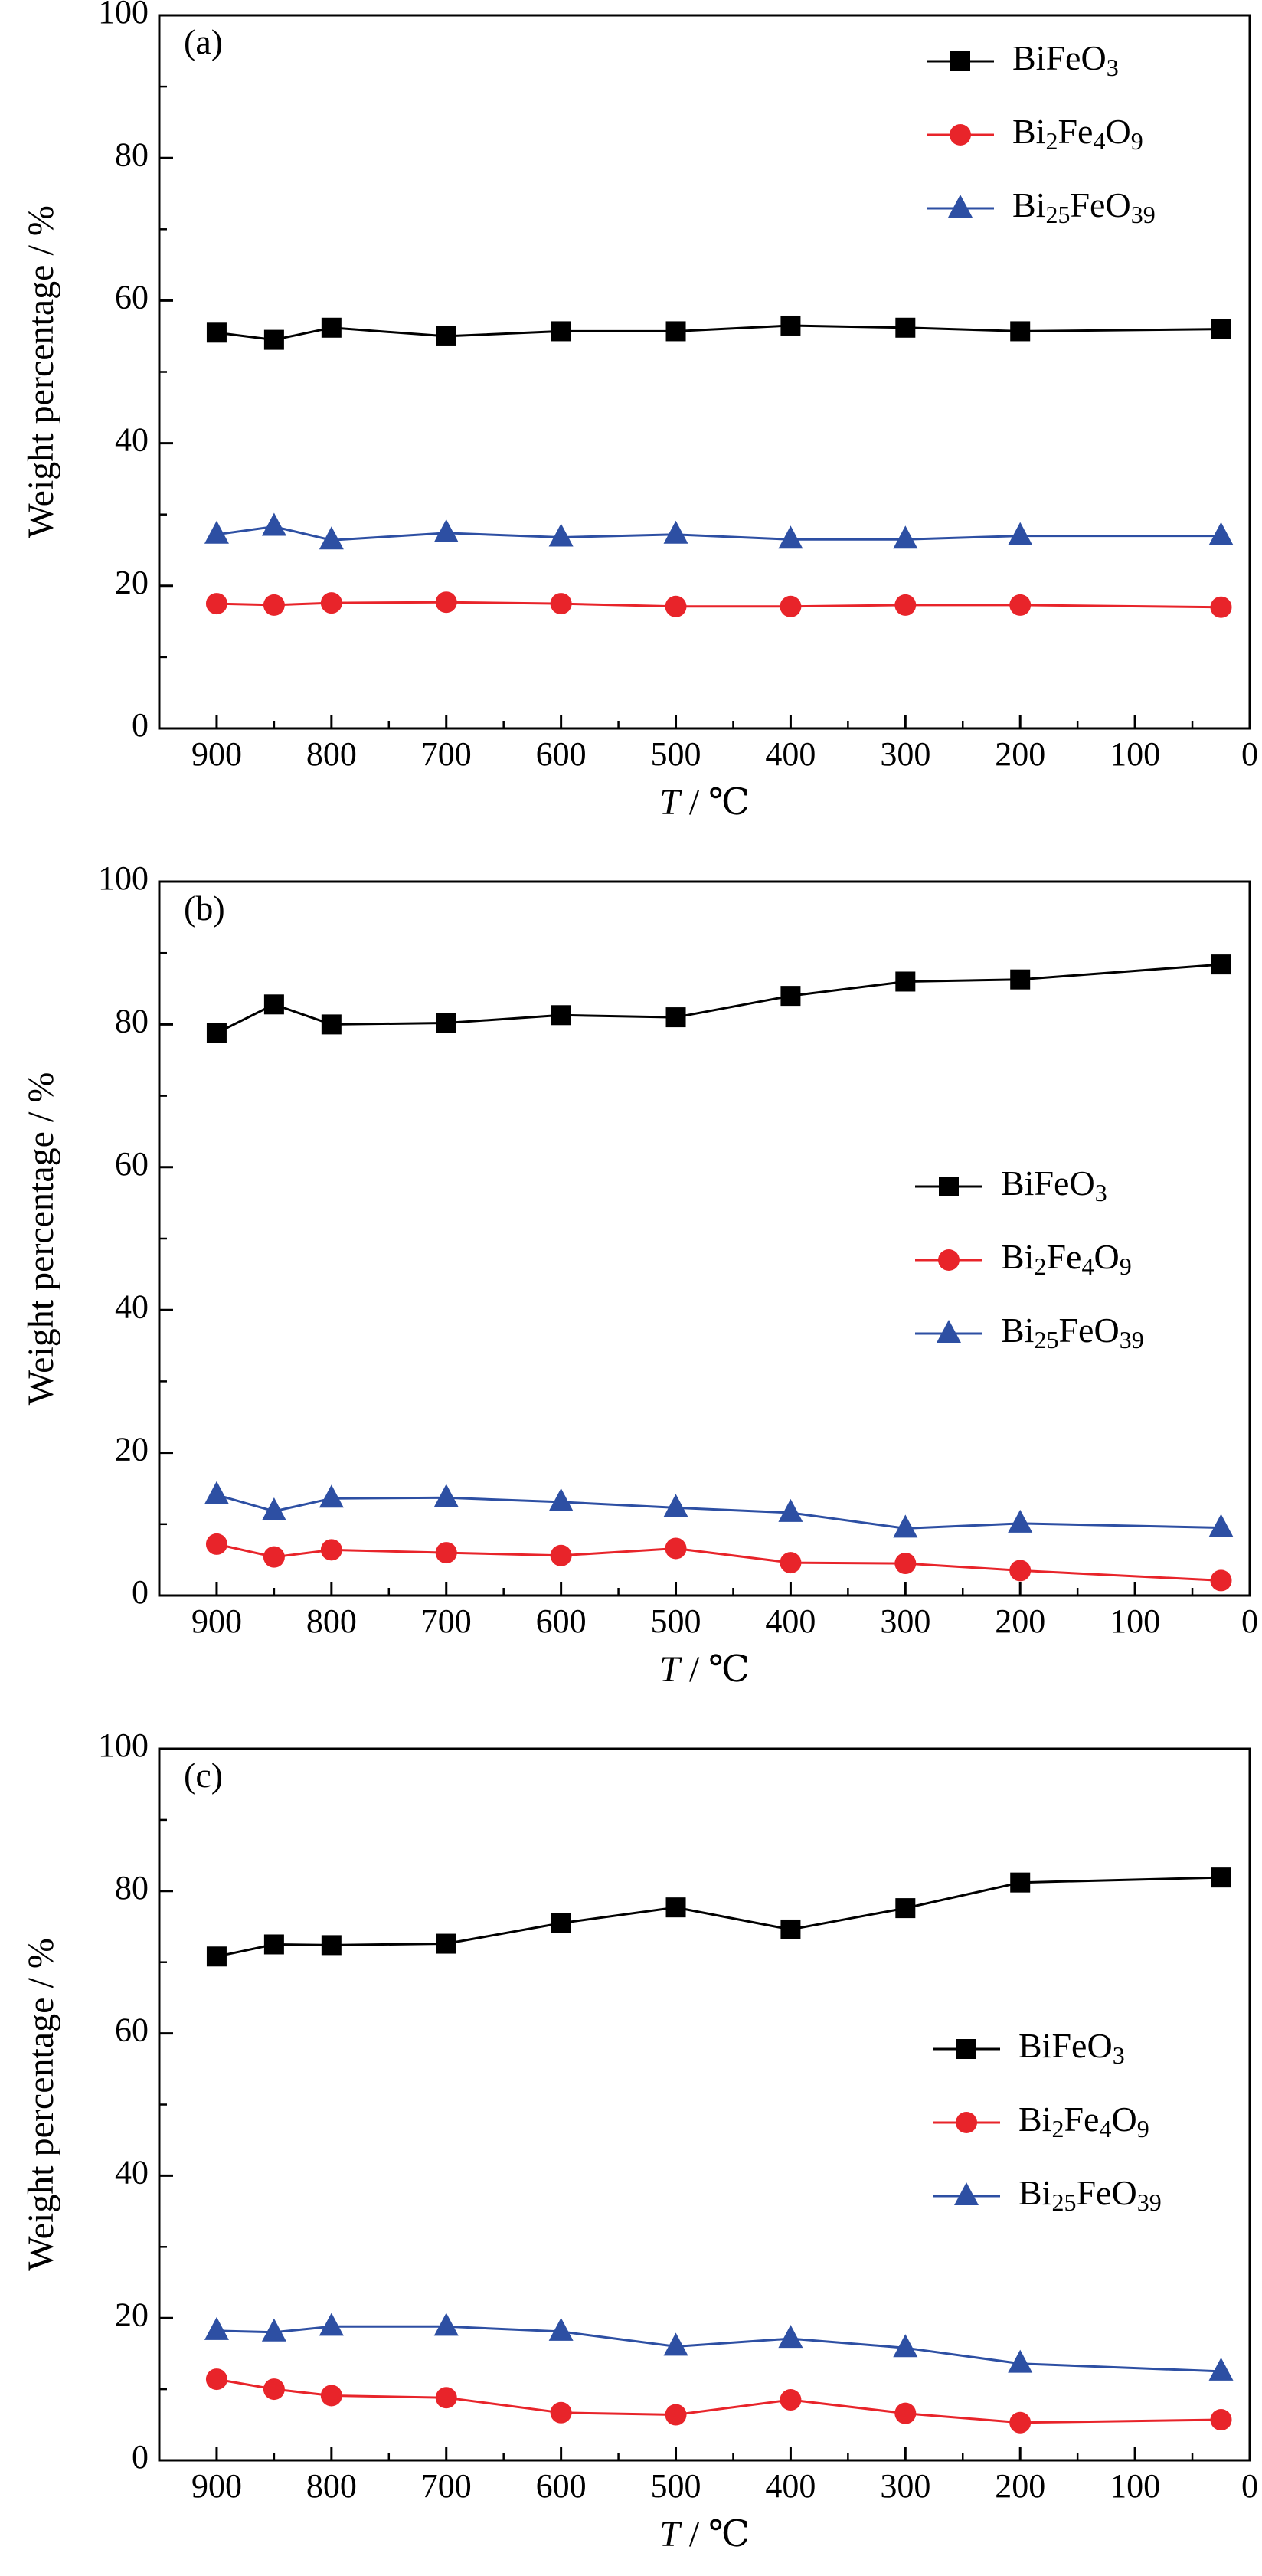 This screenshot has width=1262, height=2576. I want to click on panel-label: (b), so click(204, 908).